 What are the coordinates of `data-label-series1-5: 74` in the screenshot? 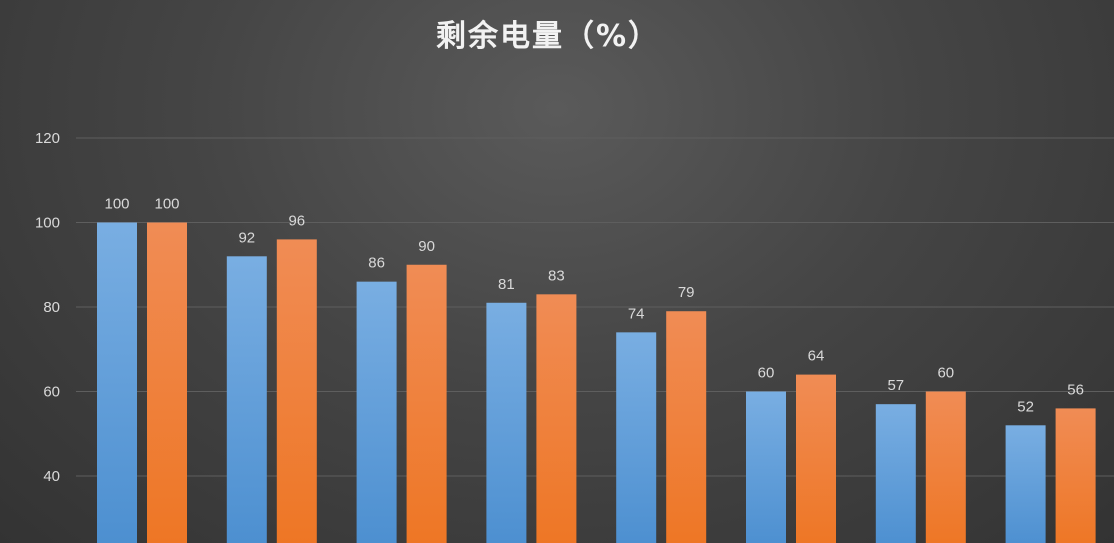 It's located at (636, 313).